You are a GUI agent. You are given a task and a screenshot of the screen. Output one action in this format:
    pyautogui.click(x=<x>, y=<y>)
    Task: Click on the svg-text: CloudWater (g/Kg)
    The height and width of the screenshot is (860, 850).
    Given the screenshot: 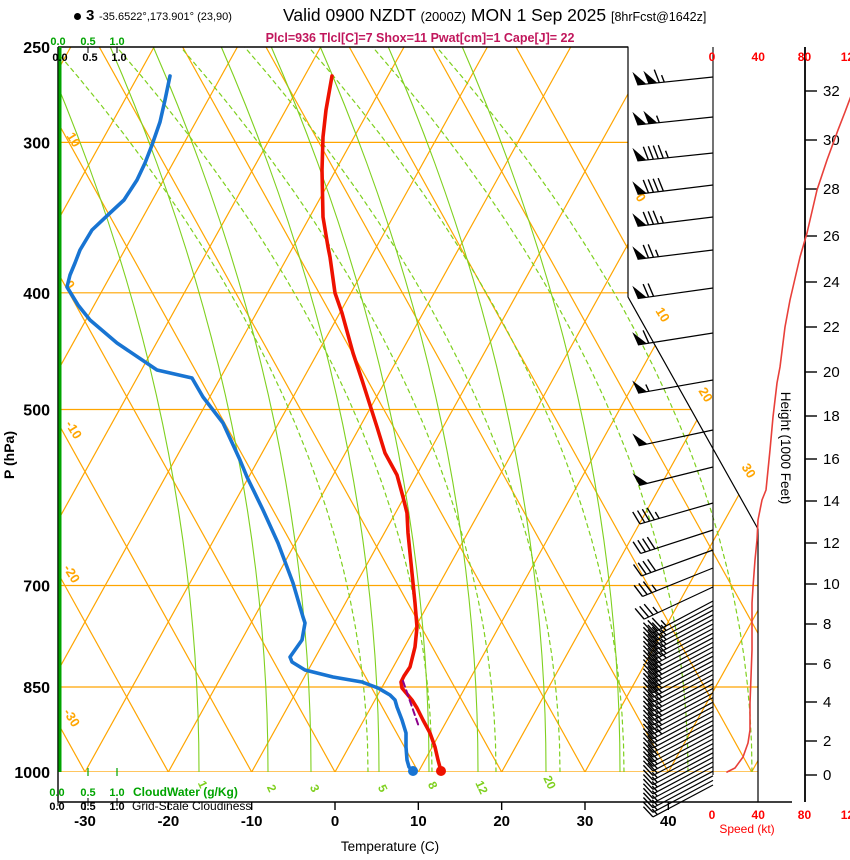 What is the action you would take?
    pyautogui.click(x=185, y=792)
    